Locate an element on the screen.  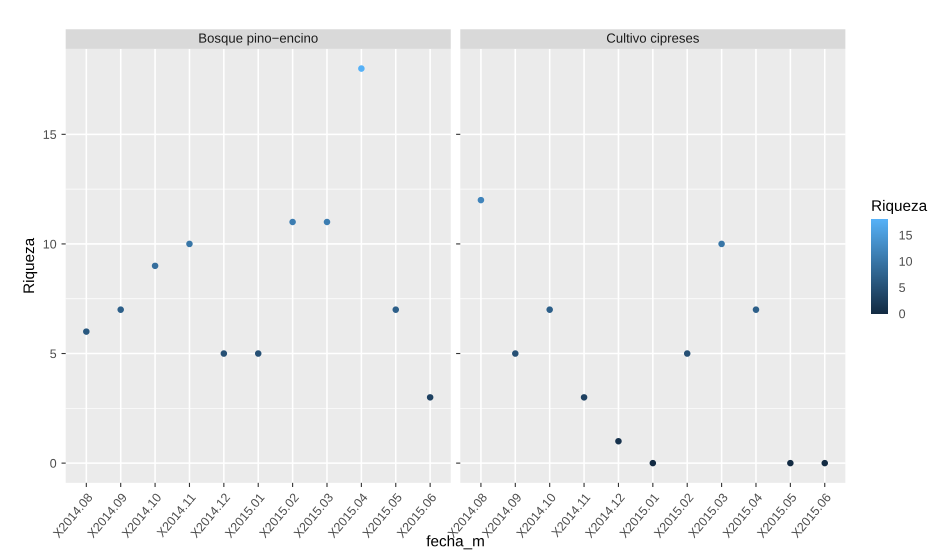
color-bar-label: 5 is located at coordinates (902, 287).